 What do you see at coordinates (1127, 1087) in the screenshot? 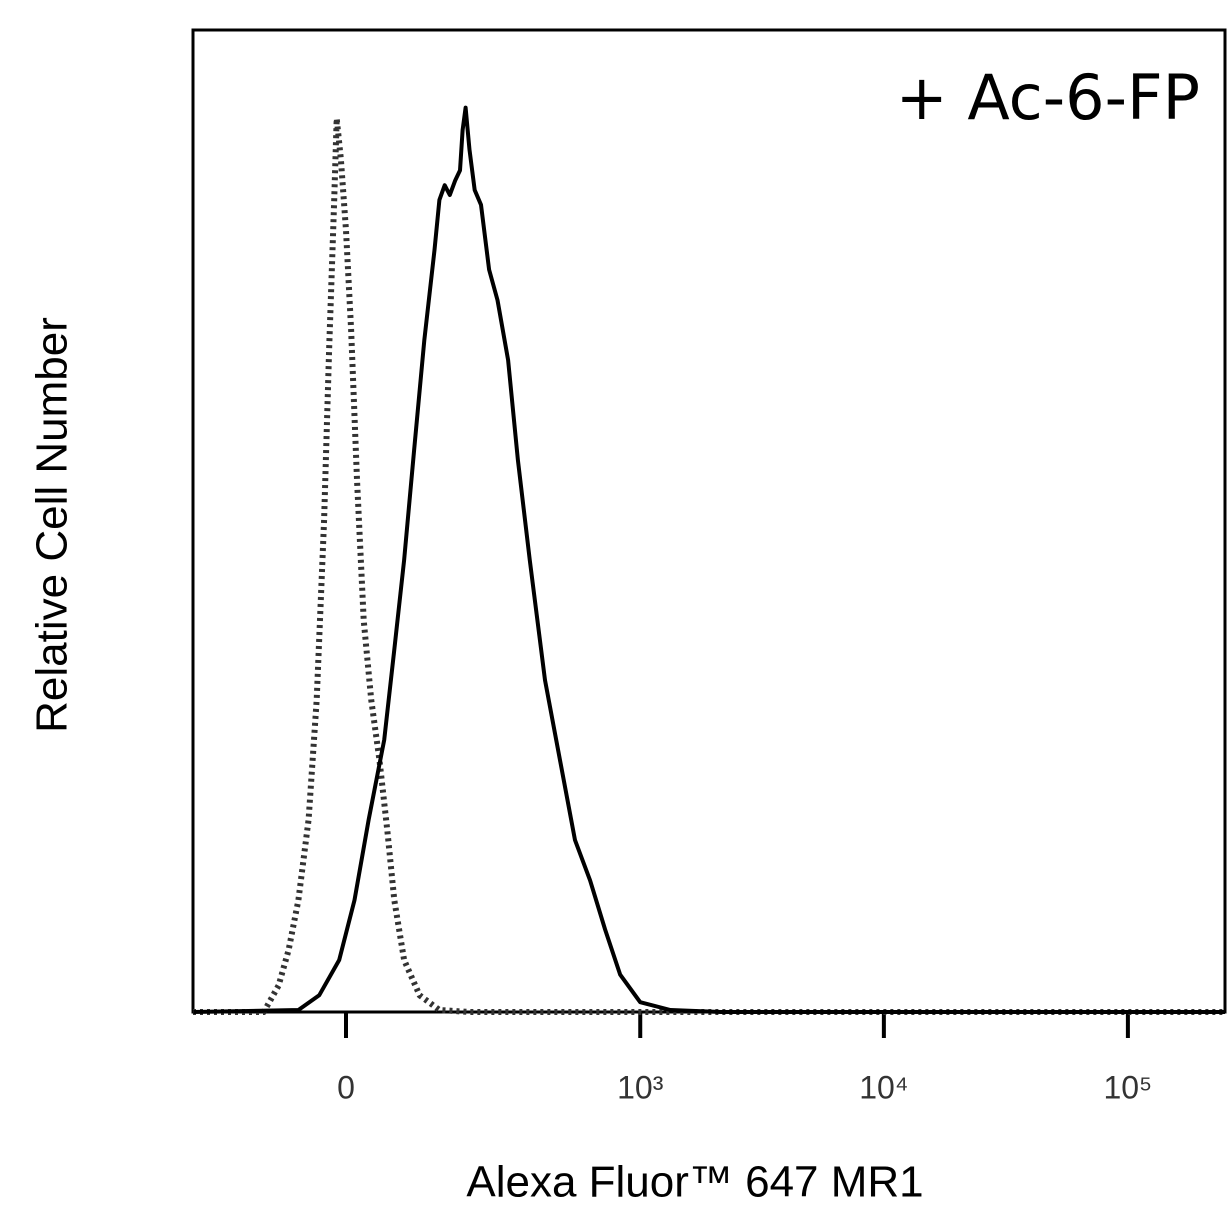
I see `x-tick-label: 10⁵` at bounding box center [1127, 1087].